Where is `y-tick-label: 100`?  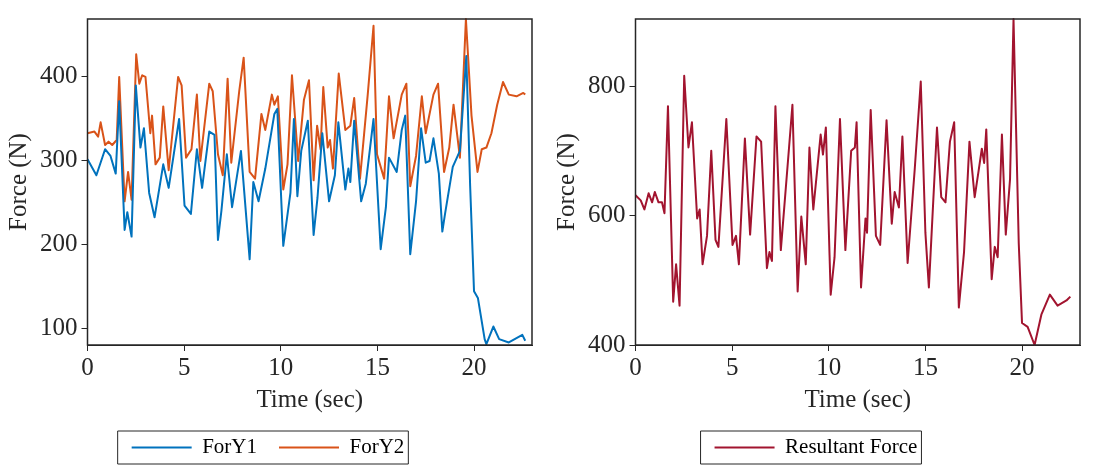 y-tick-label: 100 is located at coordinates (59, 326).